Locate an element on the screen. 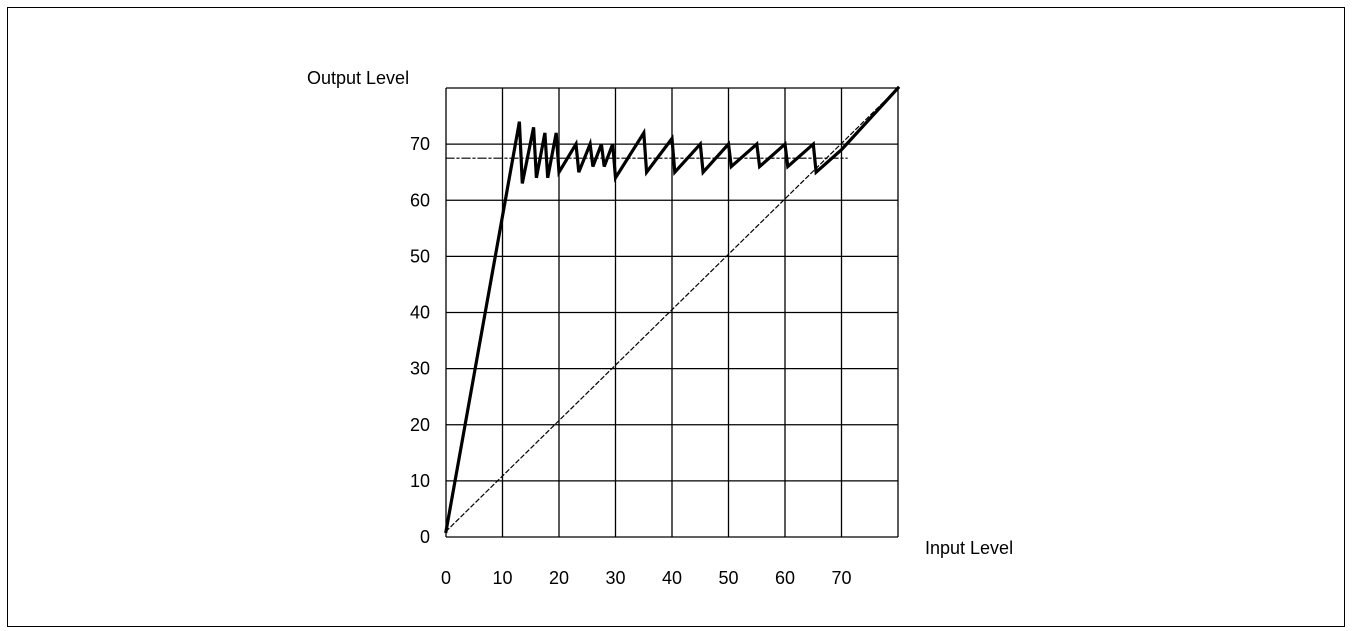  y-tick-label: 0 is located at coordinates (425, 537).